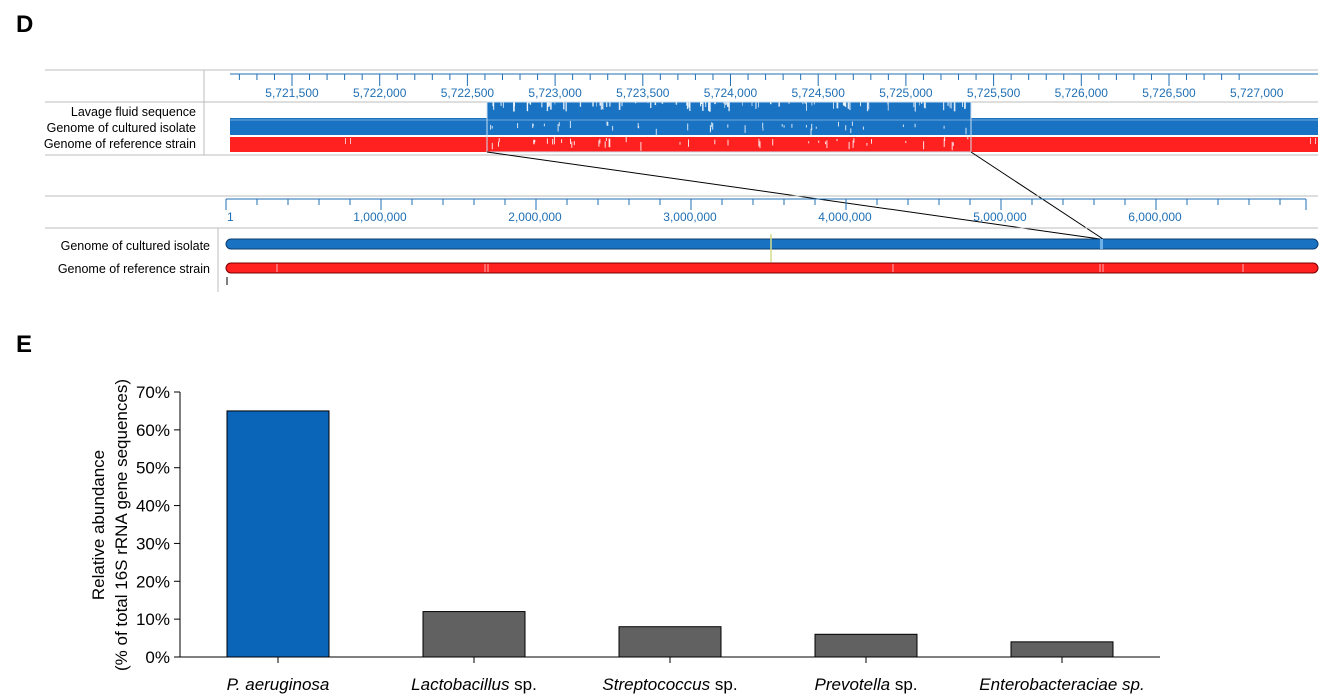 The image size is (1342, 700). What do you see at coordinates (774, 126) in the screenshot?
I see `isolate-zoom-track` at bounding box center [774, 126].